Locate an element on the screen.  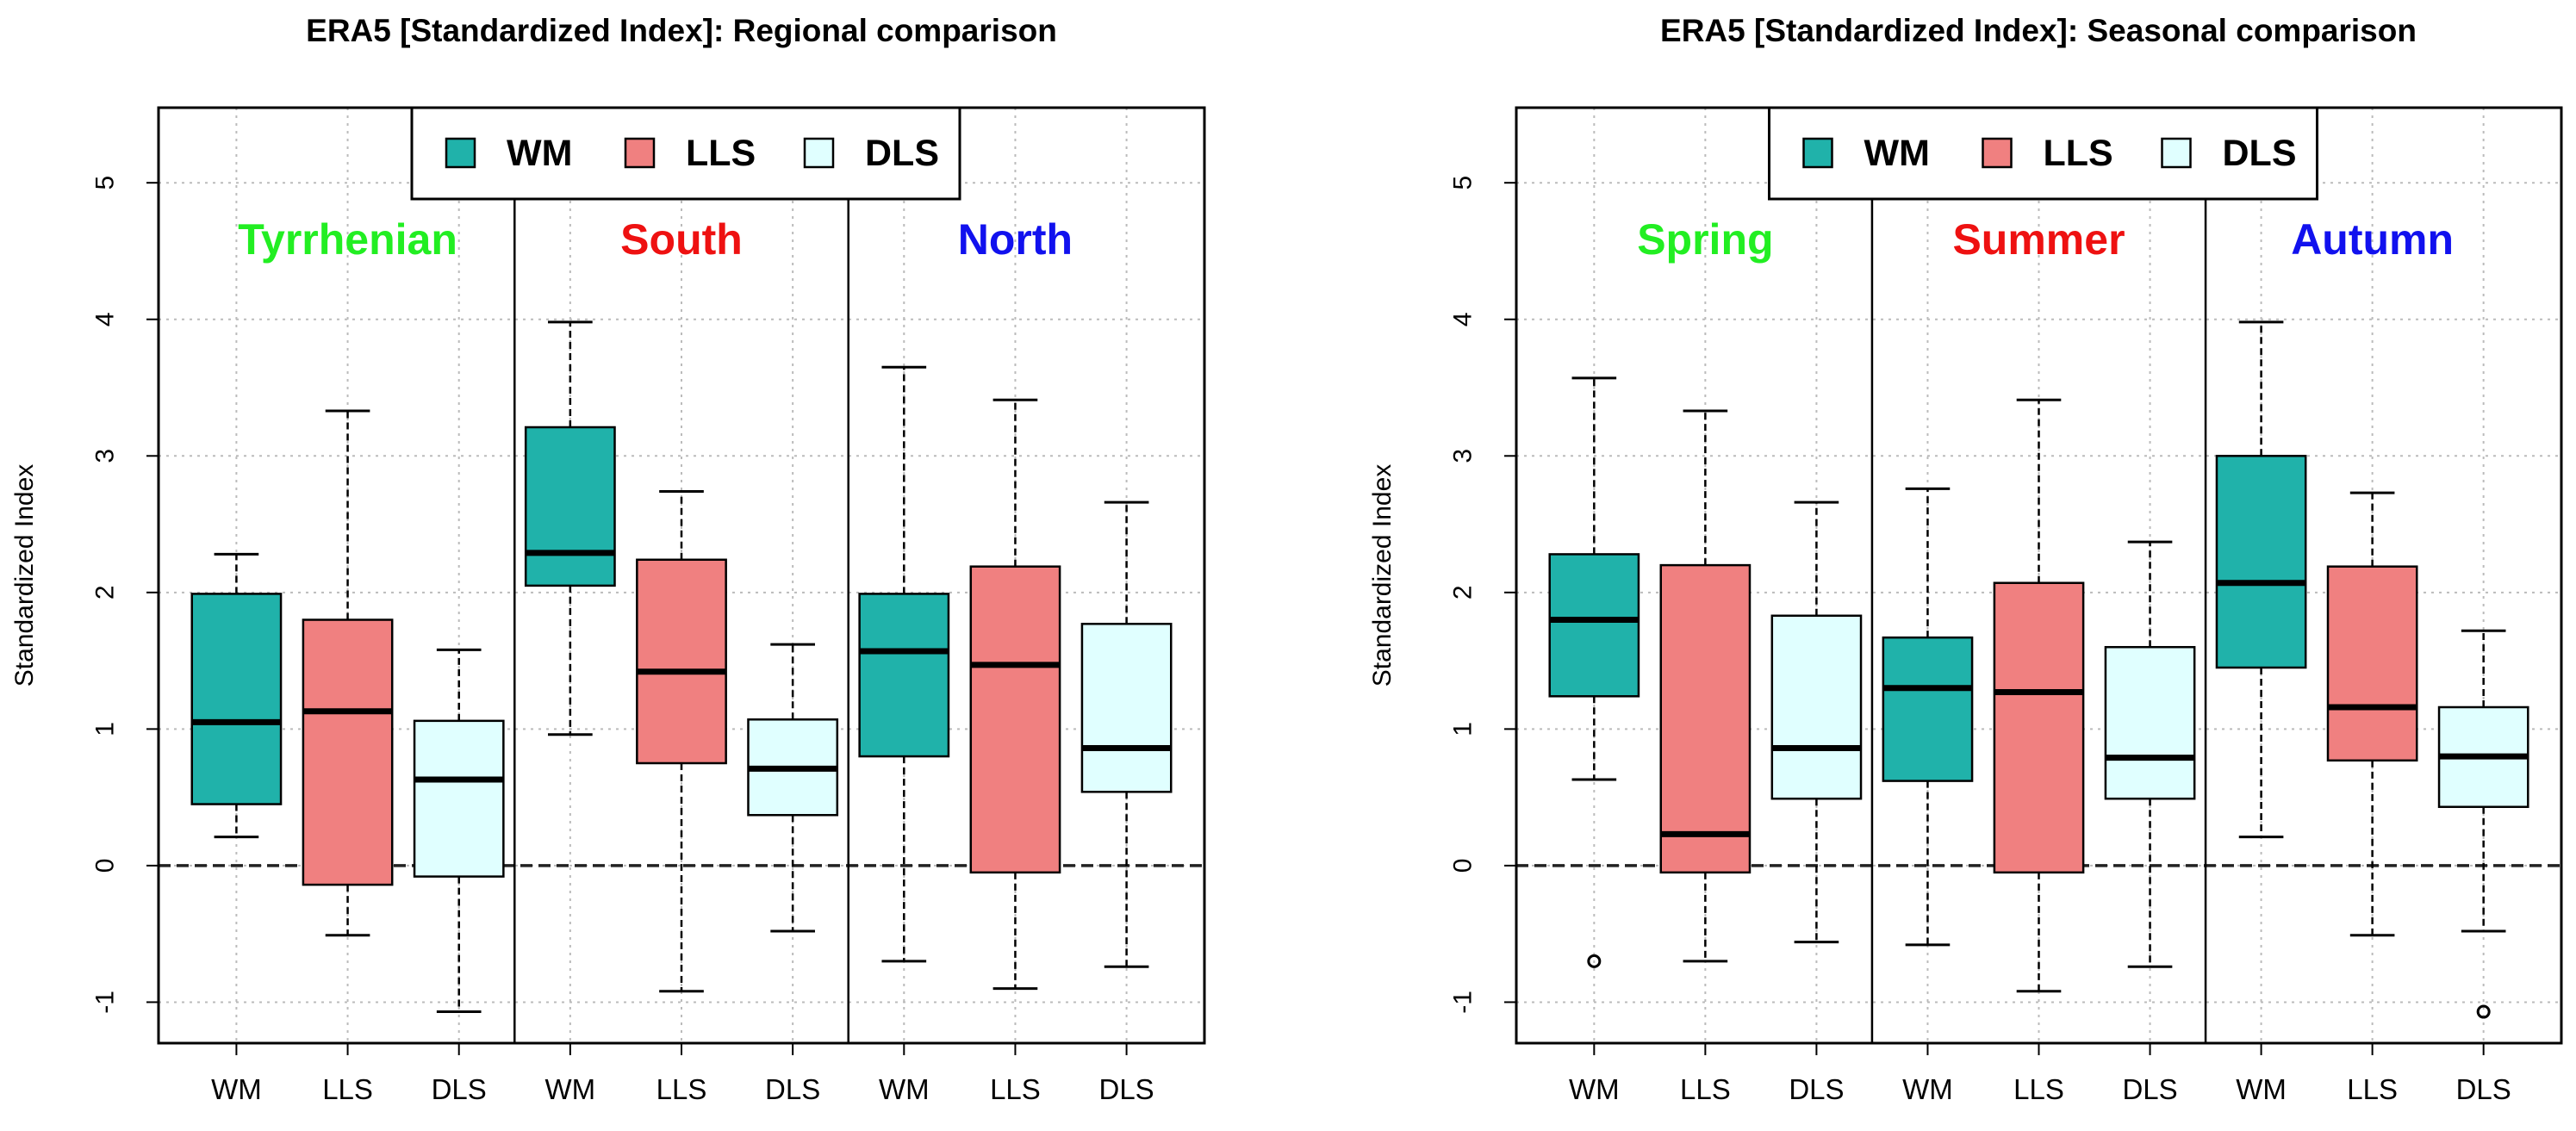
box-north-dls: DLS is located at coordinates (1126, 802).